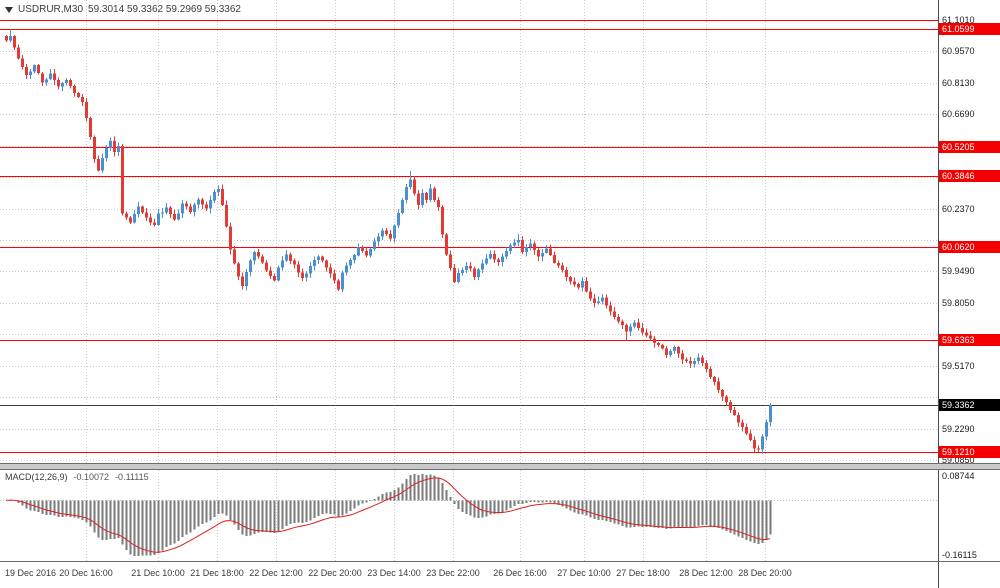  Describe the element at coordinates (958, 208) in the screenshot. I see `price-tick-label: 60.2370` at that location.